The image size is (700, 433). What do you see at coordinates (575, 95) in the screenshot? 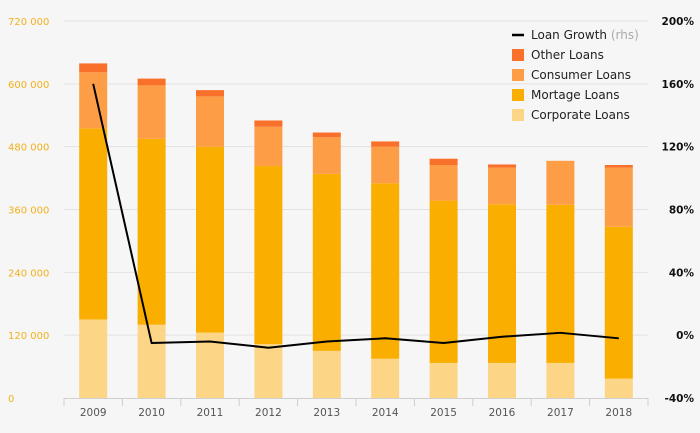
I see `legend-label: Mortage Loans` at bounding box center [575, 95].